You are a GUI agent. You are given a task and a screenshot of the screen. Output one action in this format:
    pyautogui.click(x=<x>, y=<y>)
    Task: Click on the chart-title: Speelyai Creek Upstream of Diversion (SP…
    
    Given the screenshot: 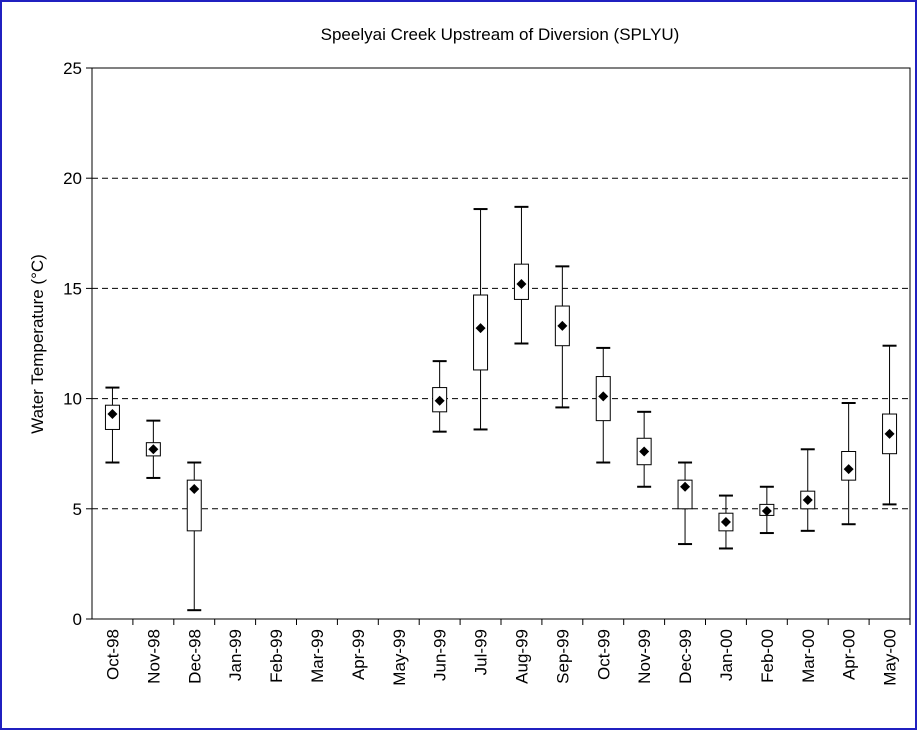 What is the action you would take?
    pyautogui.click(x=500, y=34)
    